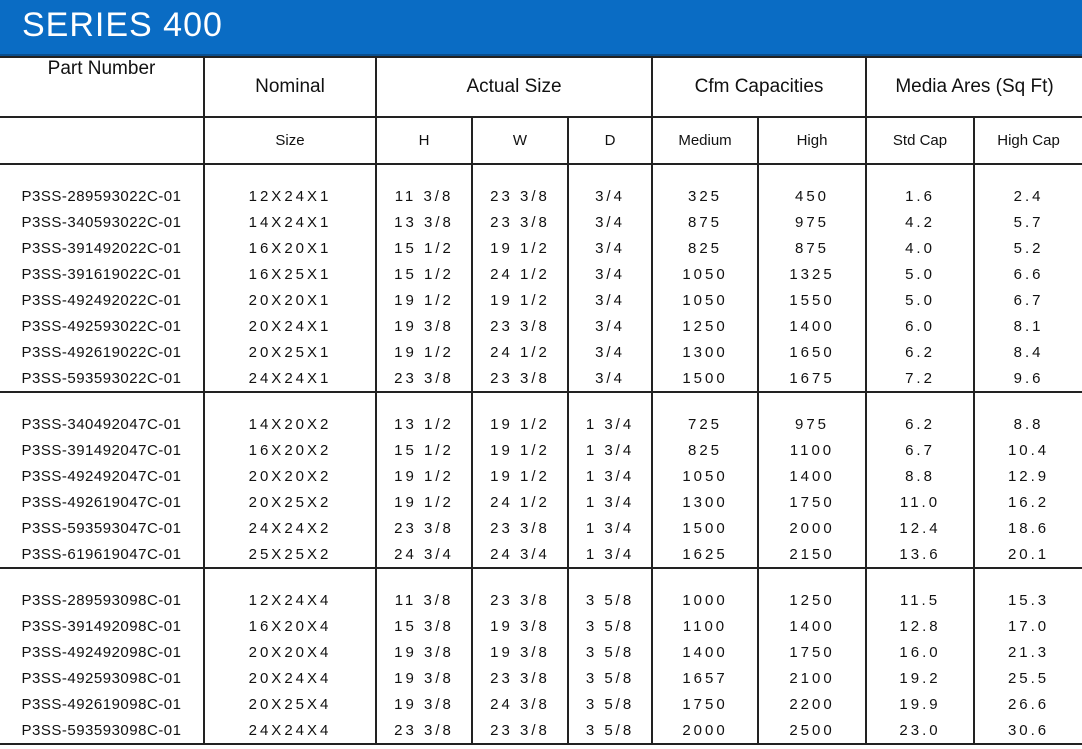 Image resolution: width=1082 pixels, height=749 pixels. I want to click on header-nominal: Nominal, so click(290, 87).